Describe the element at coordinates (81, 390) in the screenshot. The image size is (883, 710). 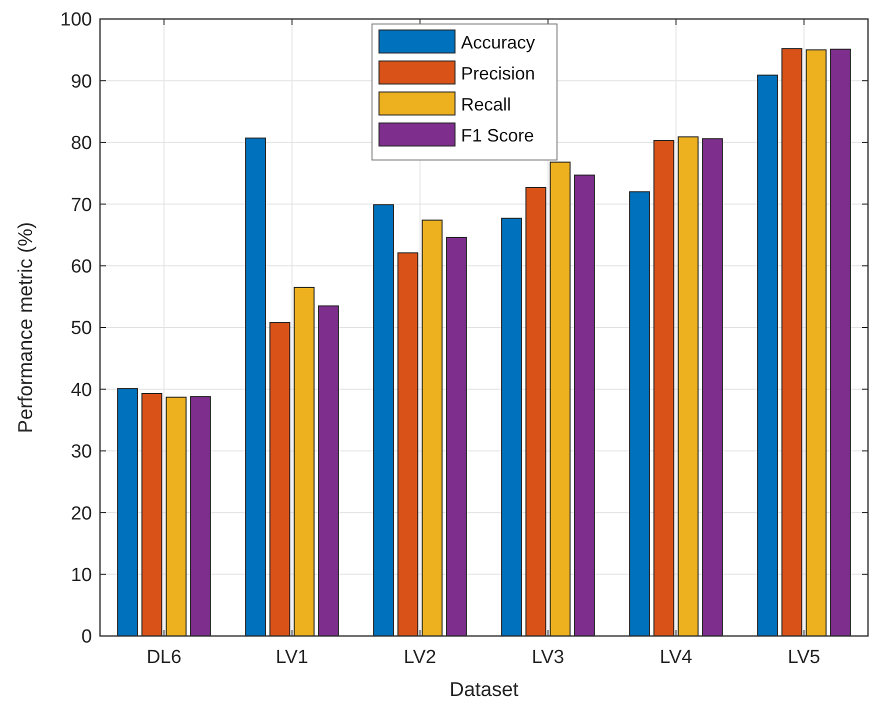
I see `y-tick-label: 40` at that location.